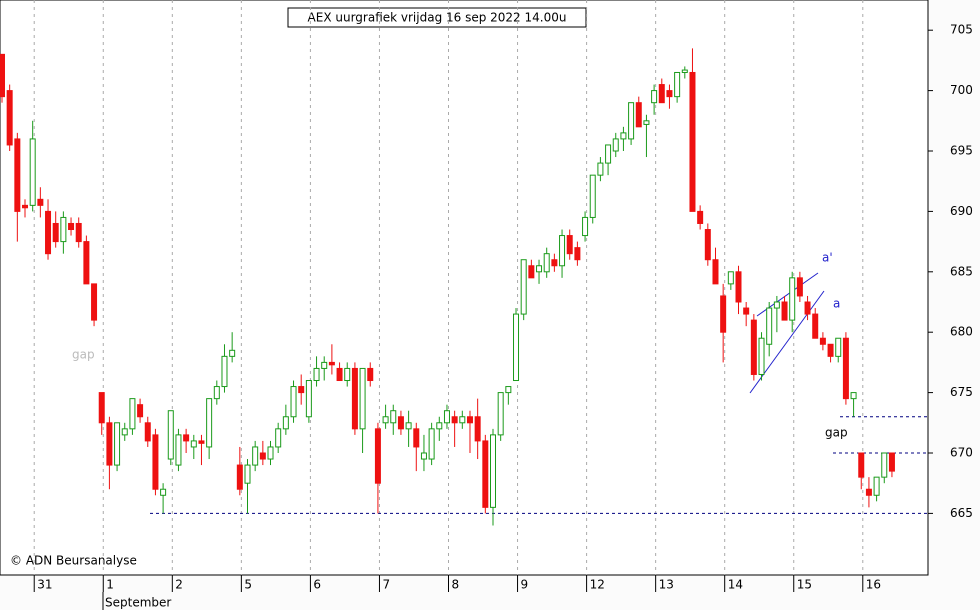 Image resolution: width=980 pixels, height=610 pixels. What do you see at coordinates (386, 585) in the screenshot?
I see `x-tick-label: 7` at bounding box center [386, 585].